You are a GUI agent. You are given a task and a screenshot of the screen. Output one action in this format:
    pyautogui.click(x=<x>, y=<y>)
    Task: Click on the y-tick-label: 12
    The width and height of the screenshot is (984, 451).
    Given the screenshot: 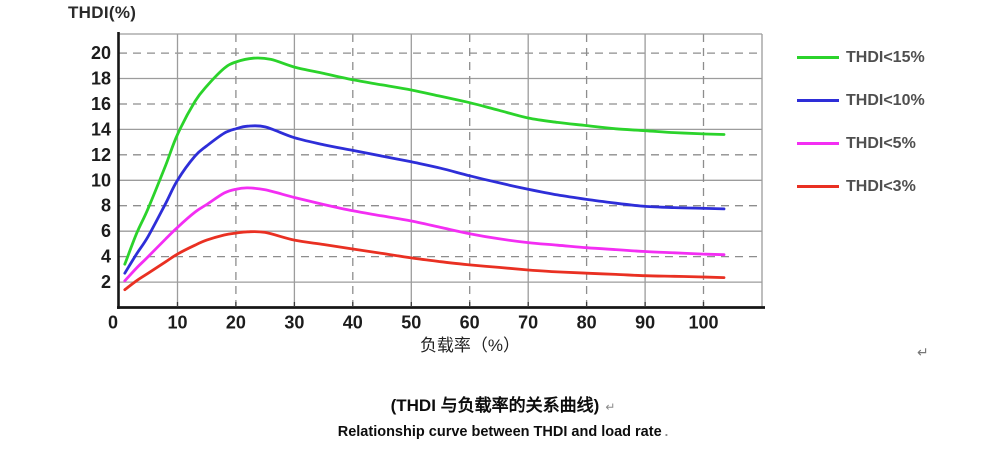 What is the action you would take?
    pyautogui.click(x=101, y=155)
    